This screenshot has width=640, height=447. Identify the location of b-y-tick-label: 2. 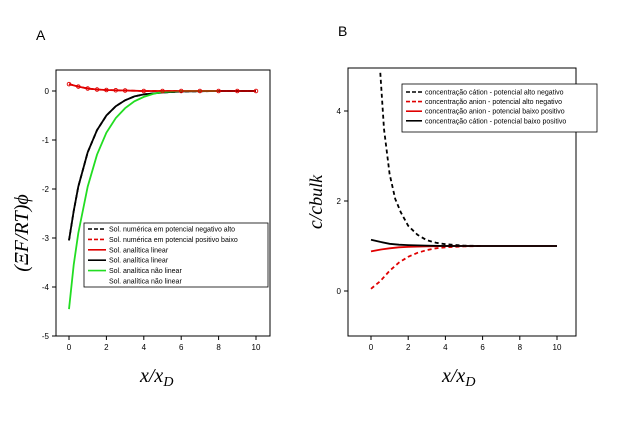
(339, 201).